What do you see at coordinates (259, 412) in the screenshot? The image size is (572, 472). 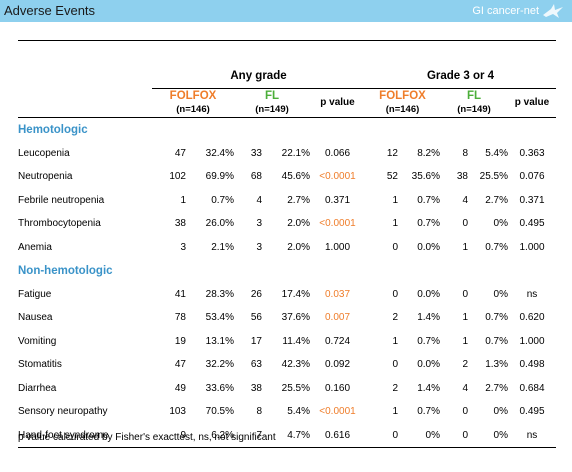 I see `a-fl-n-cell: 8` at bounding box center [259, 412].